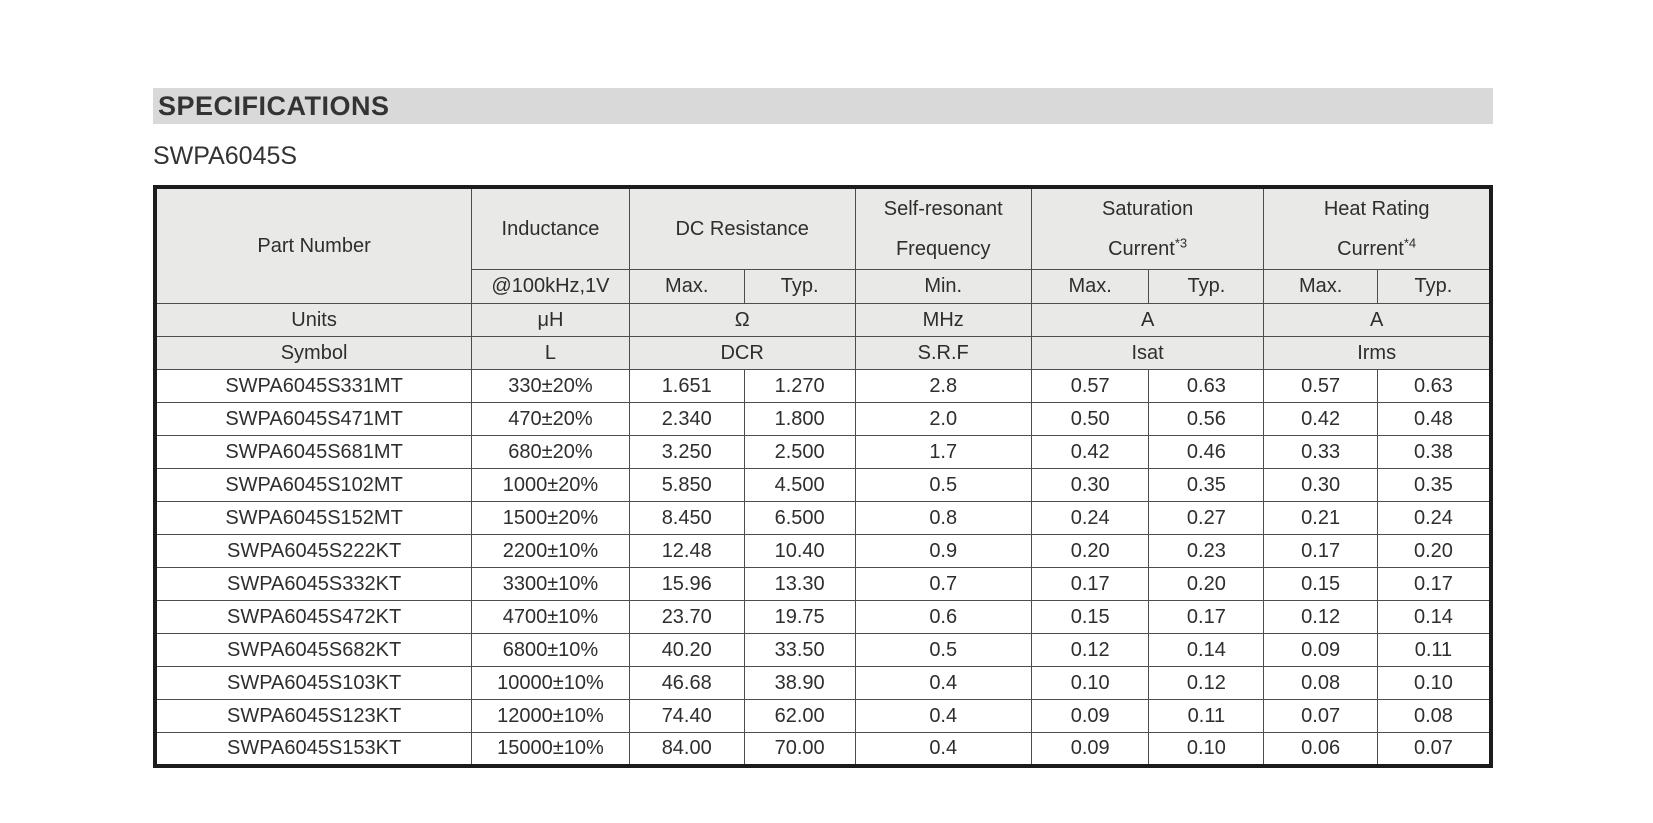 The width and height of the screenshot is (1653, 823). I want to click on symbol-label: Symbol, so click(313, 353).